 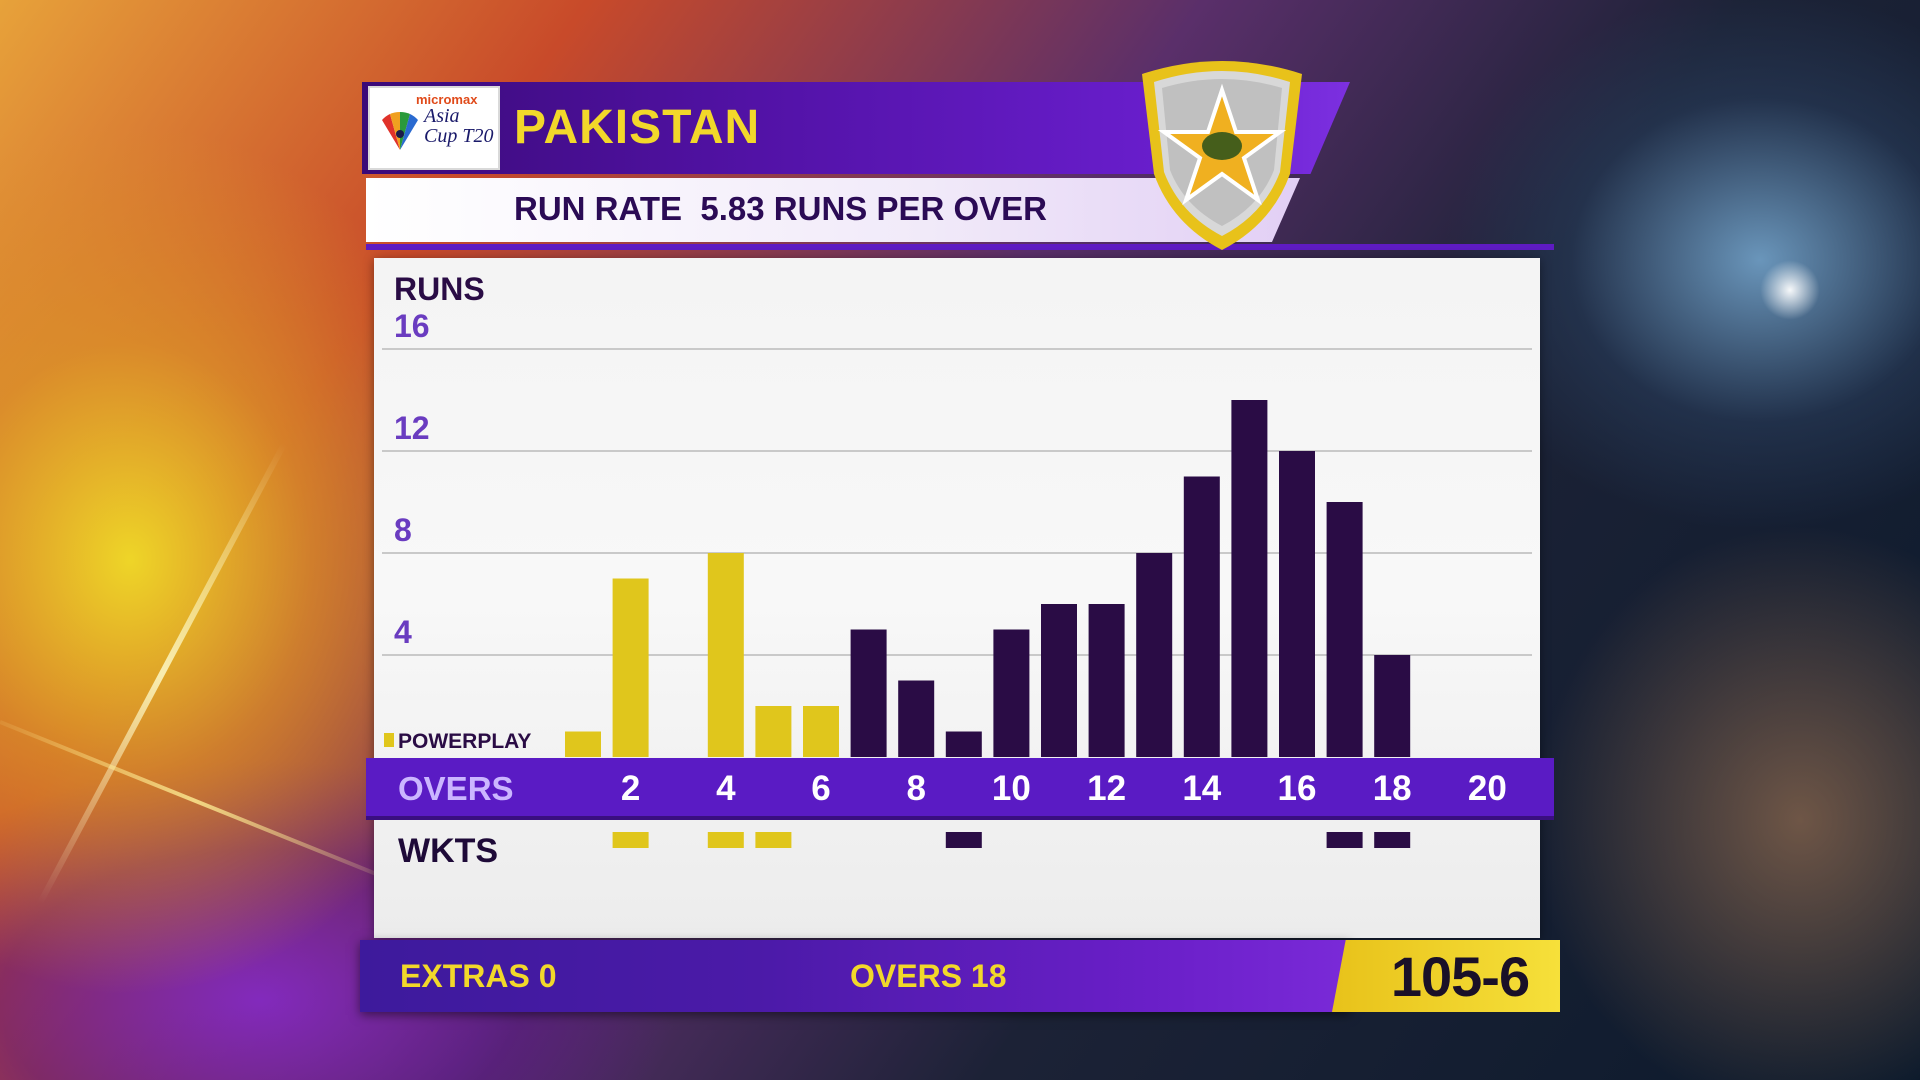 I want to click on y-tick-label: 16, so click(x=412, y=326).